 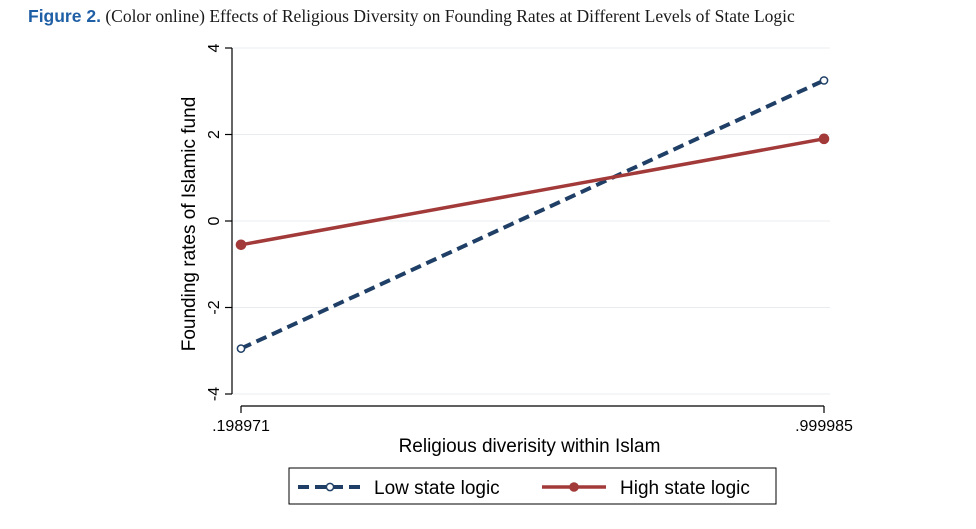 I want to click on y-tick-label: 0, so click(x=214, y=220).